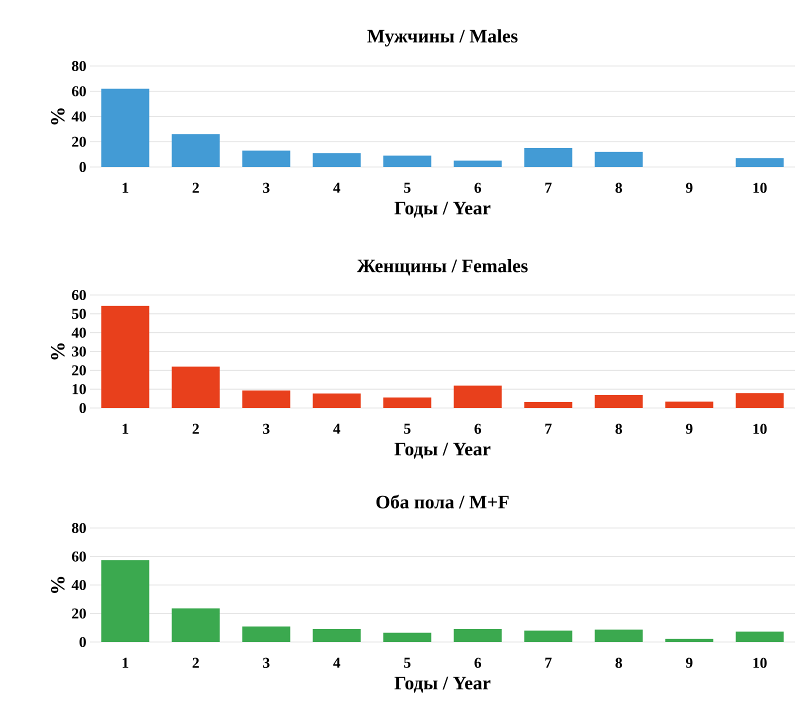 The width and height of the screenshot is (809, 718). What do you see at coordinates (442, 37) in the screenshot?
I see `chart-title: Мужчины / Males` at bounding box center [442, 37].